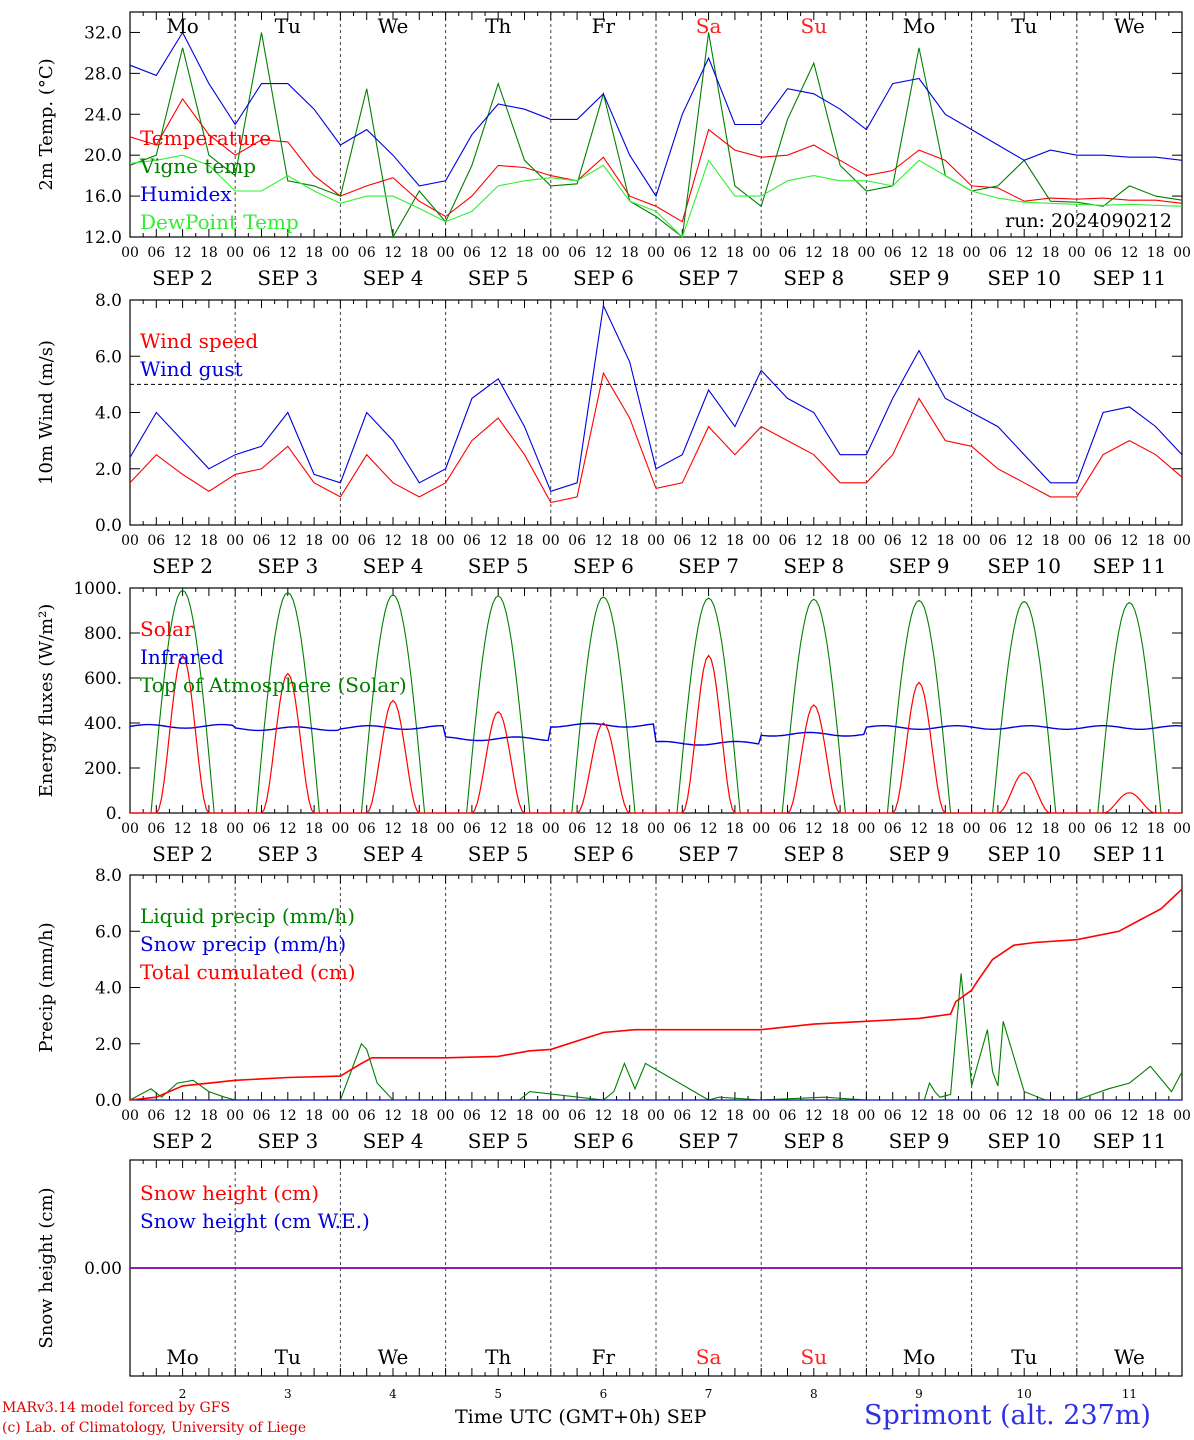 This screenshot has height=1440, width=1194. Describe the element at coordinates (255, 1221) in the screenshot. I see `legend-snow-height-cm-w-e-: Snow height (cm W.E.)` at that location.